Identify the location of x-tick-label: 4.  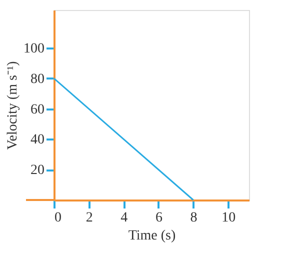
(124, 218).